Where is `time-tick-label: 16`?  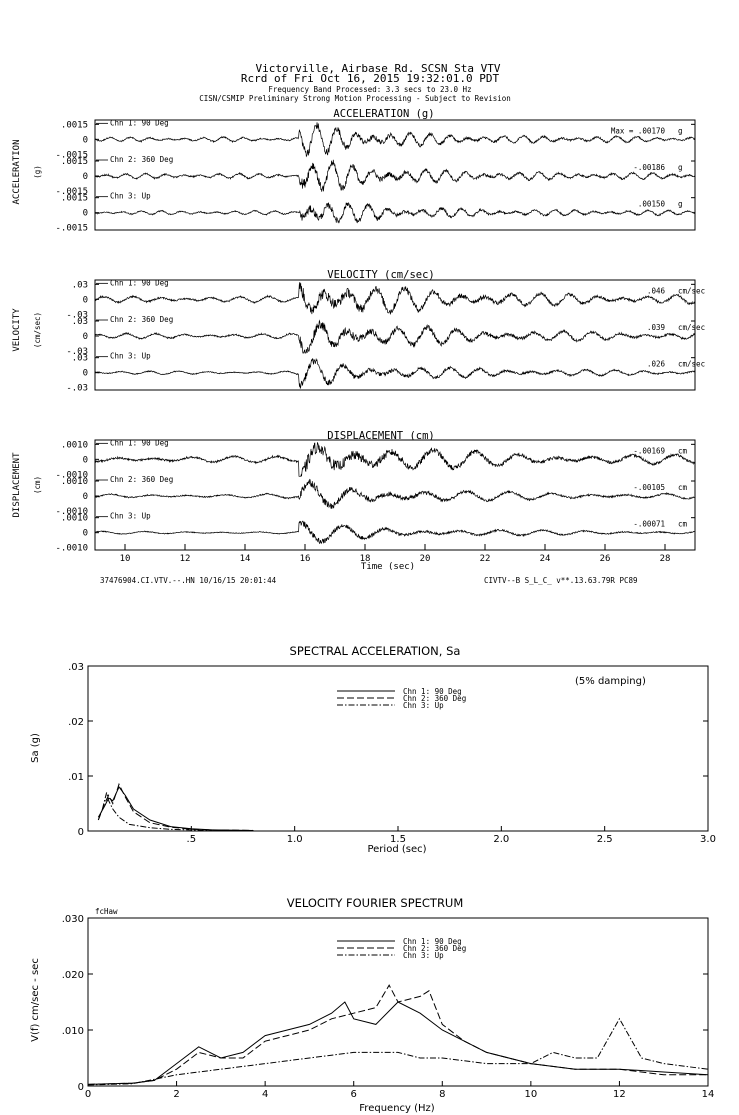 time-tick-label: 16 is located at coordinates (305, 559).